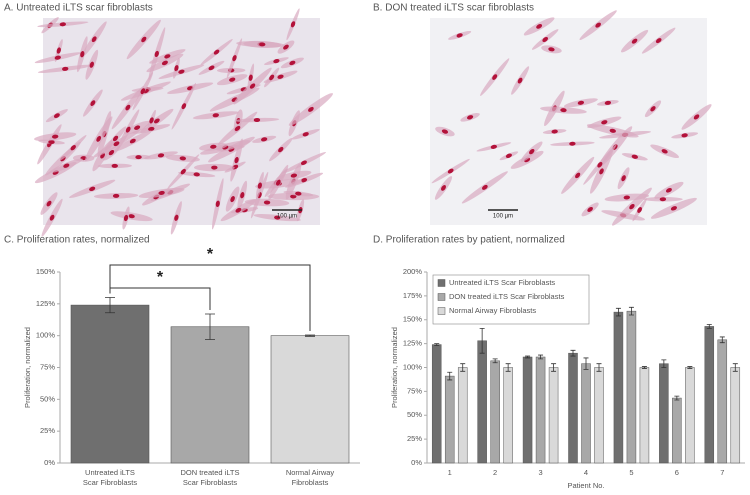  I want to click on y-axis-label: Proliferation, normalized, so click(394, 367).